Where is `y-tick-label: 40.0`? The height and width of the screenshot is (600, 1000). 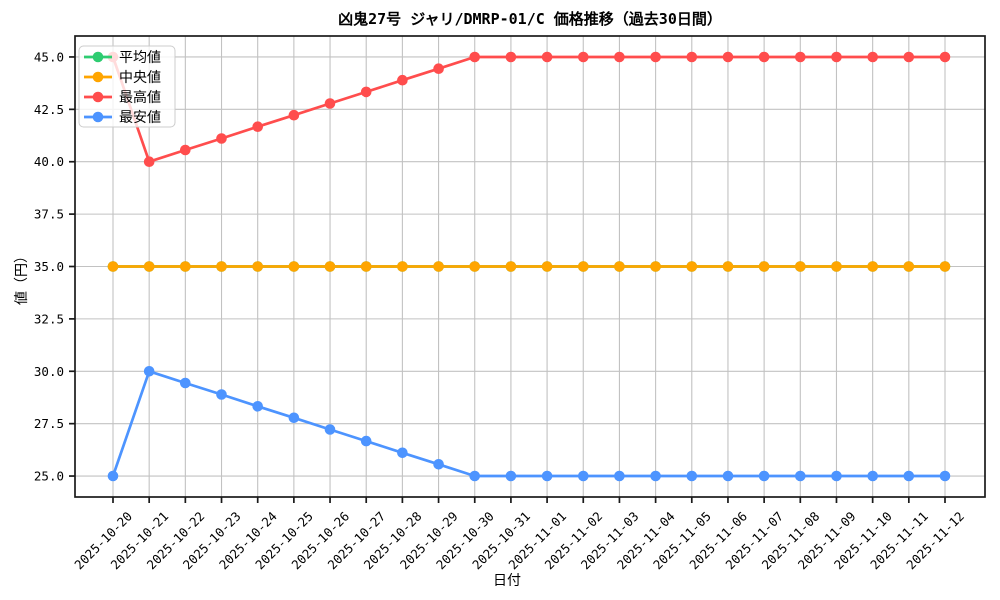 y-tick-label: 40.0 is located at coordinates (49, 161).